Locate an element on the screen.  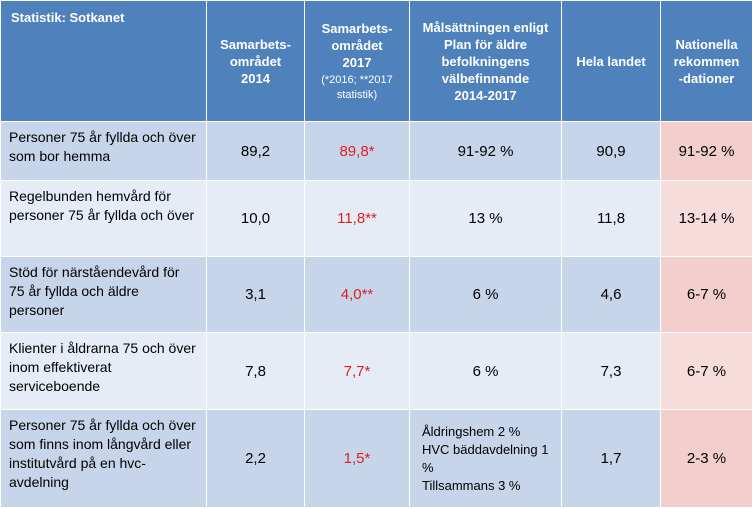
value-recommendation: 91-92 % is located at coordinates (706, 151).